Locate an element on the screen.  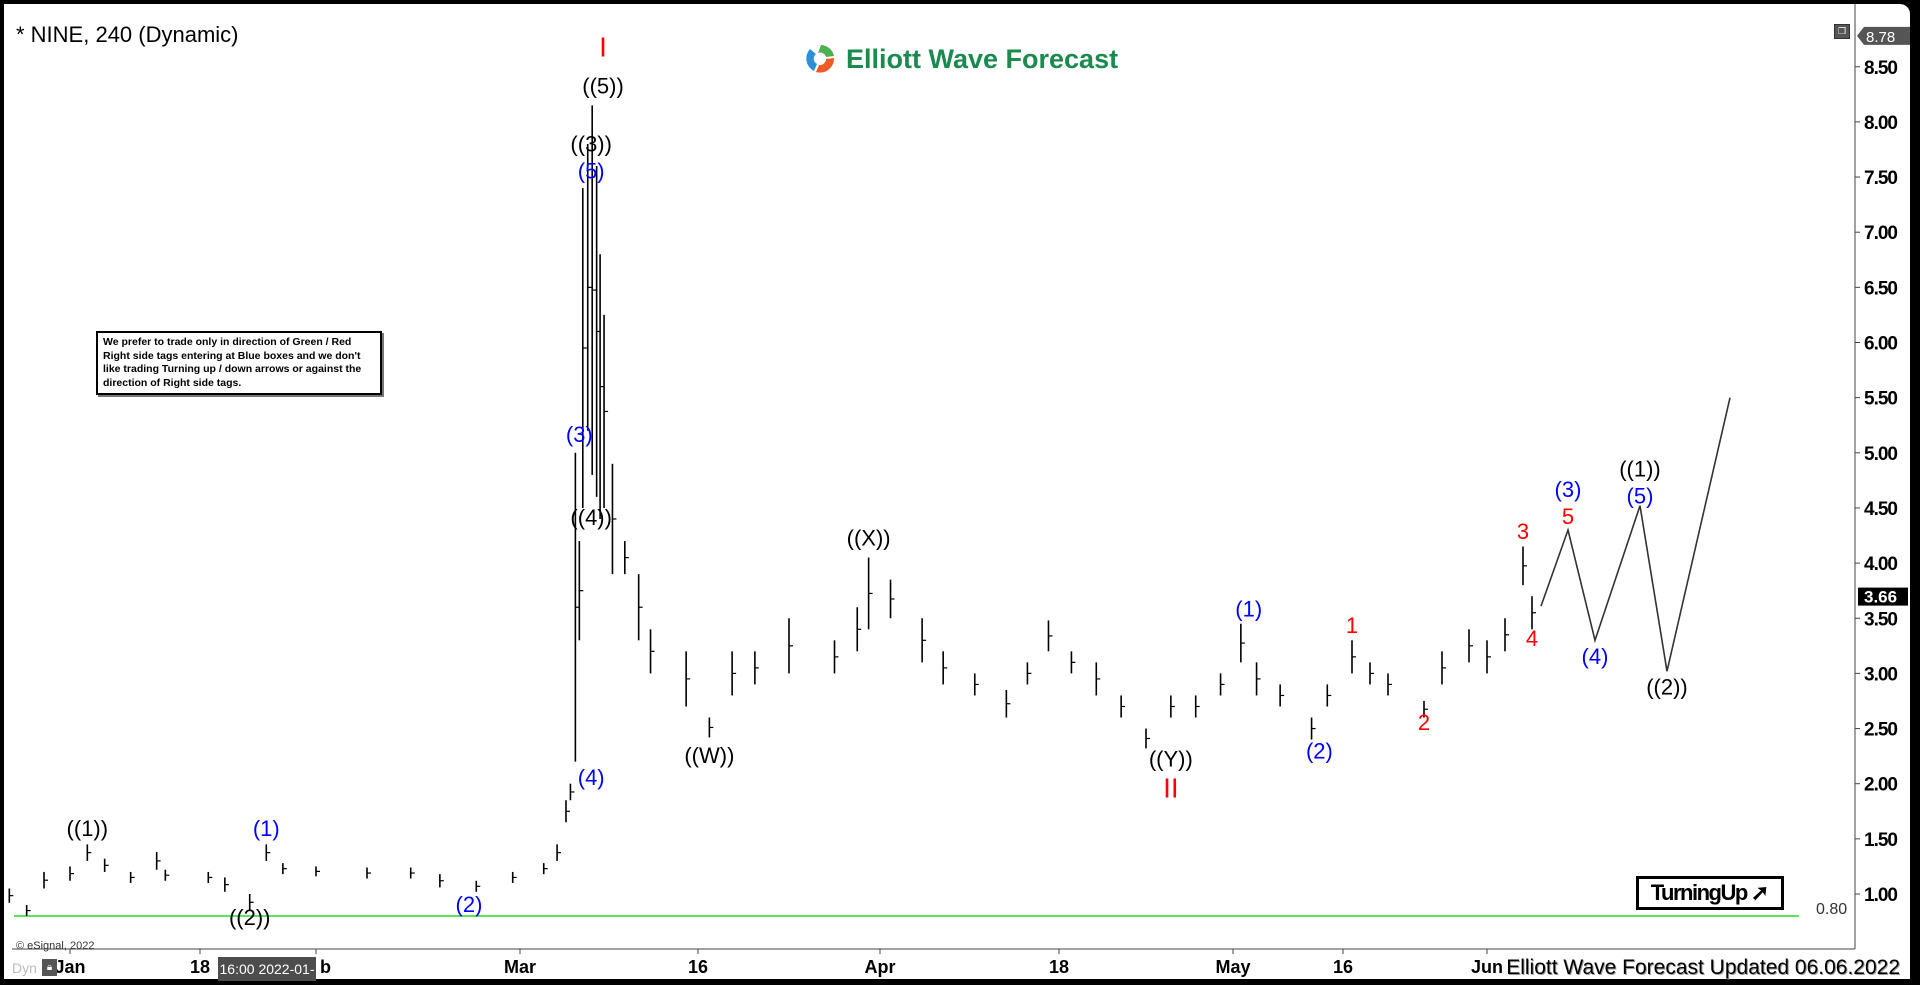
copyright: © eSignal, 2022 is located at coordinates (55, 946).